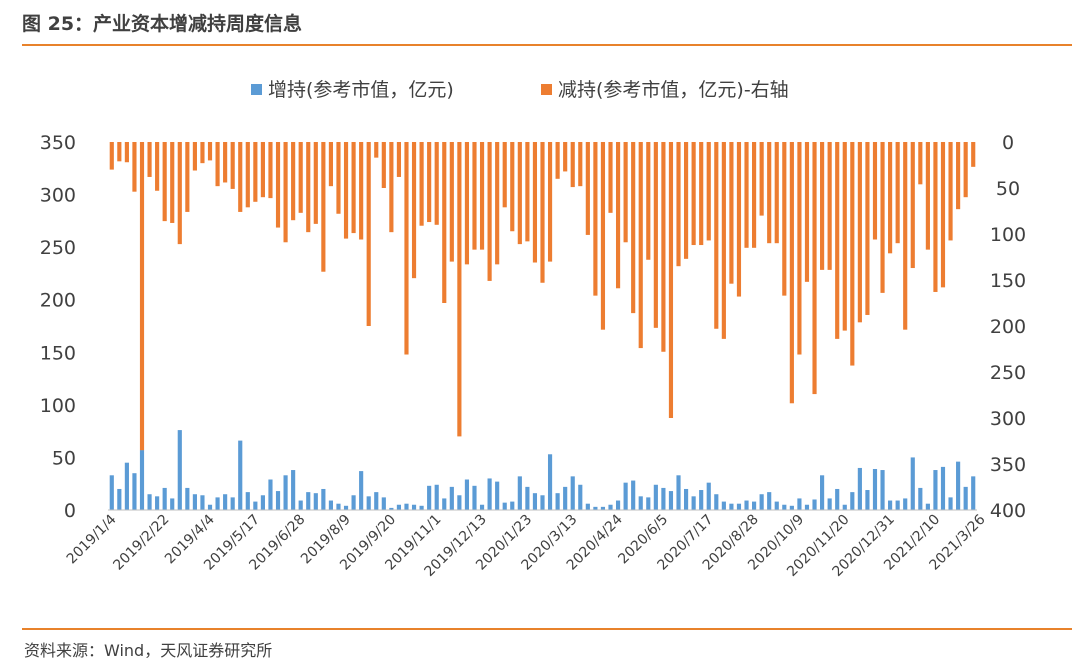 The height and width of the screenshot is (665, 1080). I want to click on right-tick-label: 100, so click(1008, 235).